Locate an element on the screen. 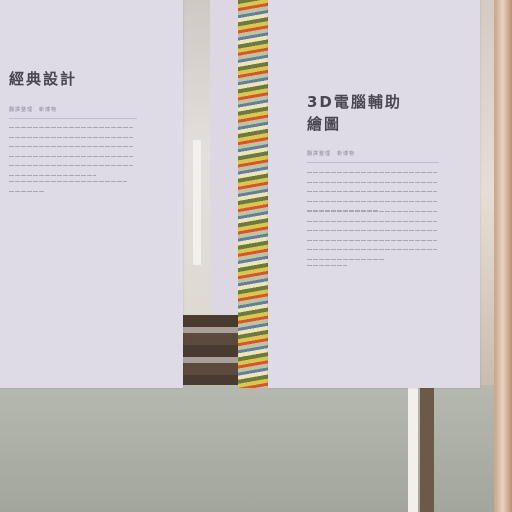 This screenshot has height=512, width=512. panel-title-line2: 繪圖 is located at coordinates (324, 124).